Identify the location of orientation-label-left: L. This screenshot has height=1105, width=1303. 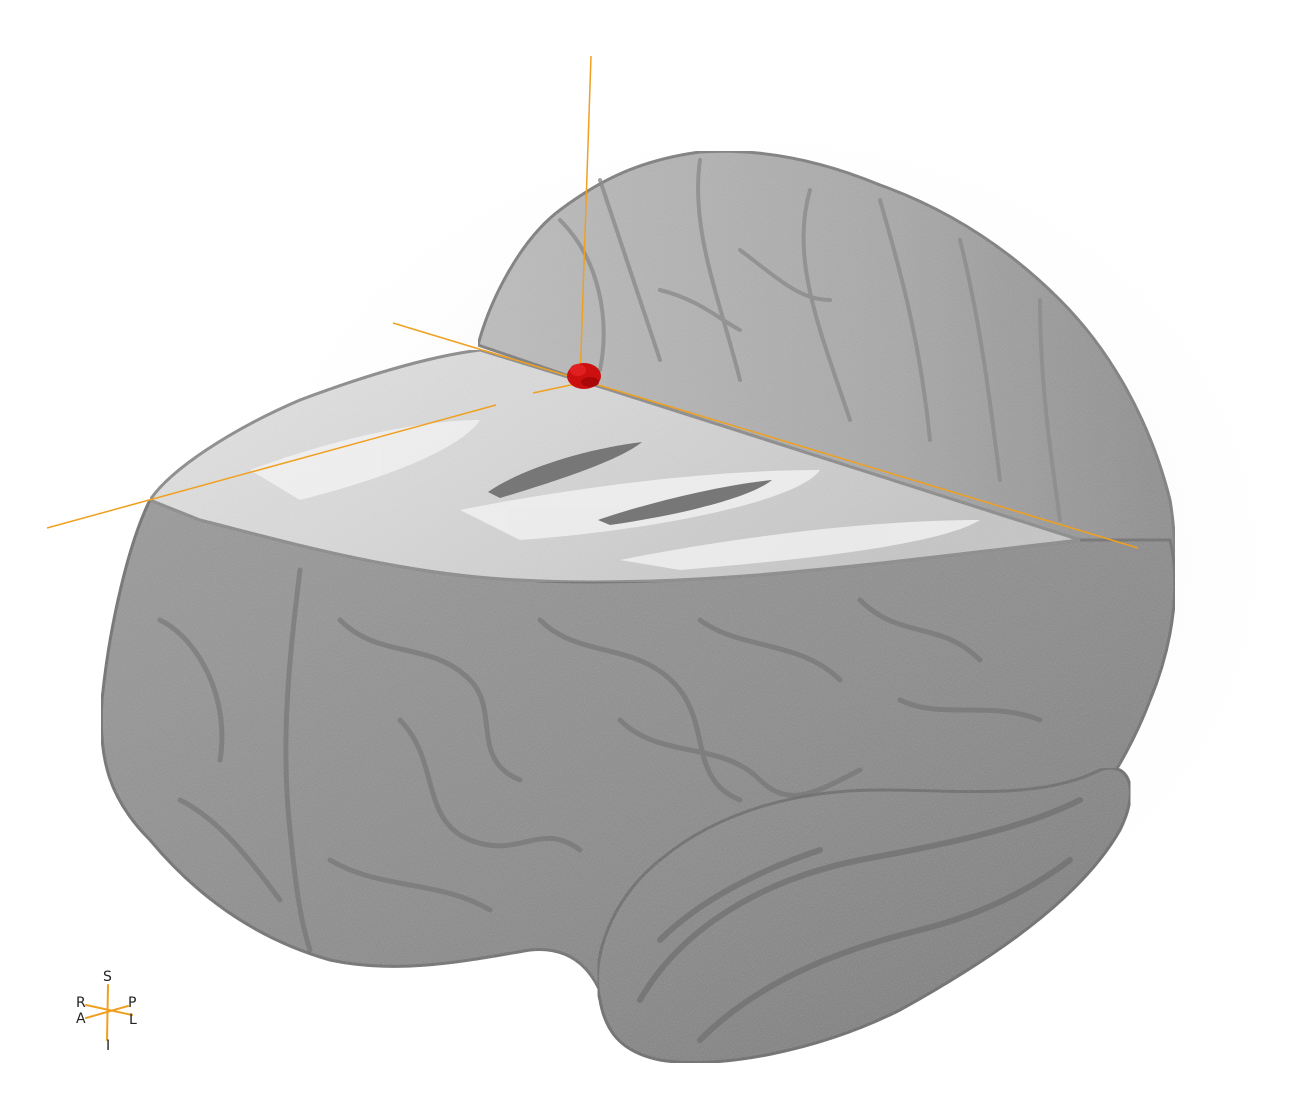
(133, 1020).